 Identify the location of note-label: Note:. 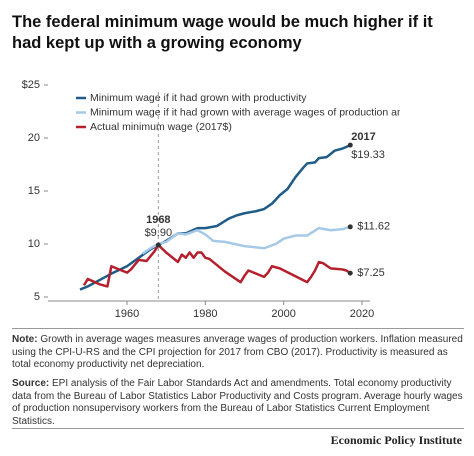
(25, 339).